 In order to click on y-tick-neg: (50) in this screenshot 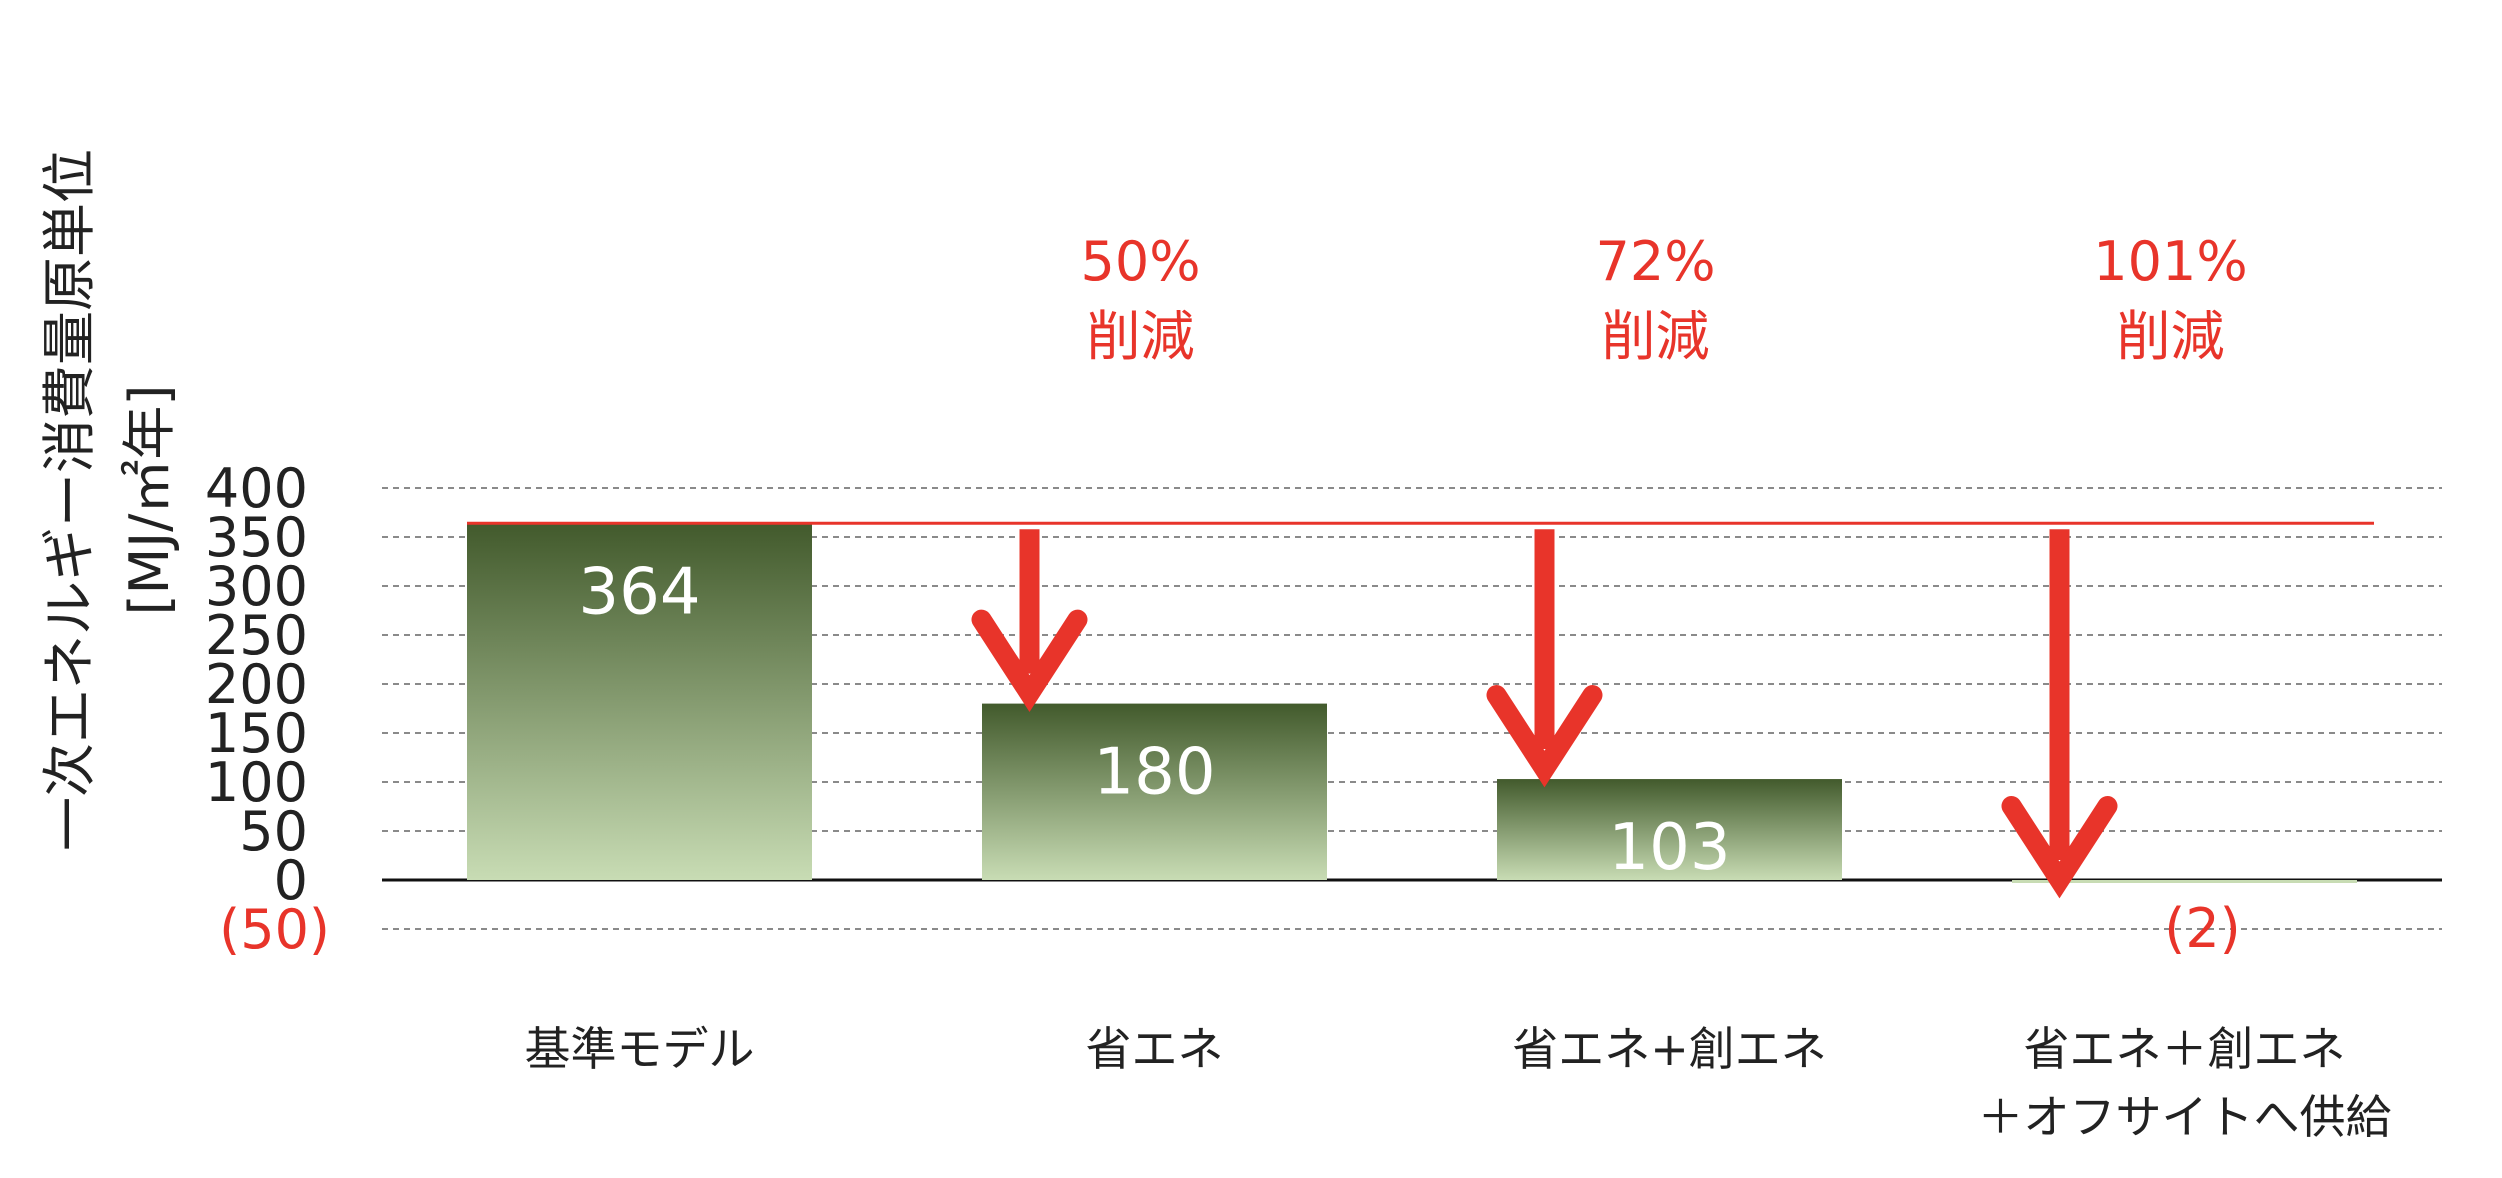, I will do `click(274, 929)`.